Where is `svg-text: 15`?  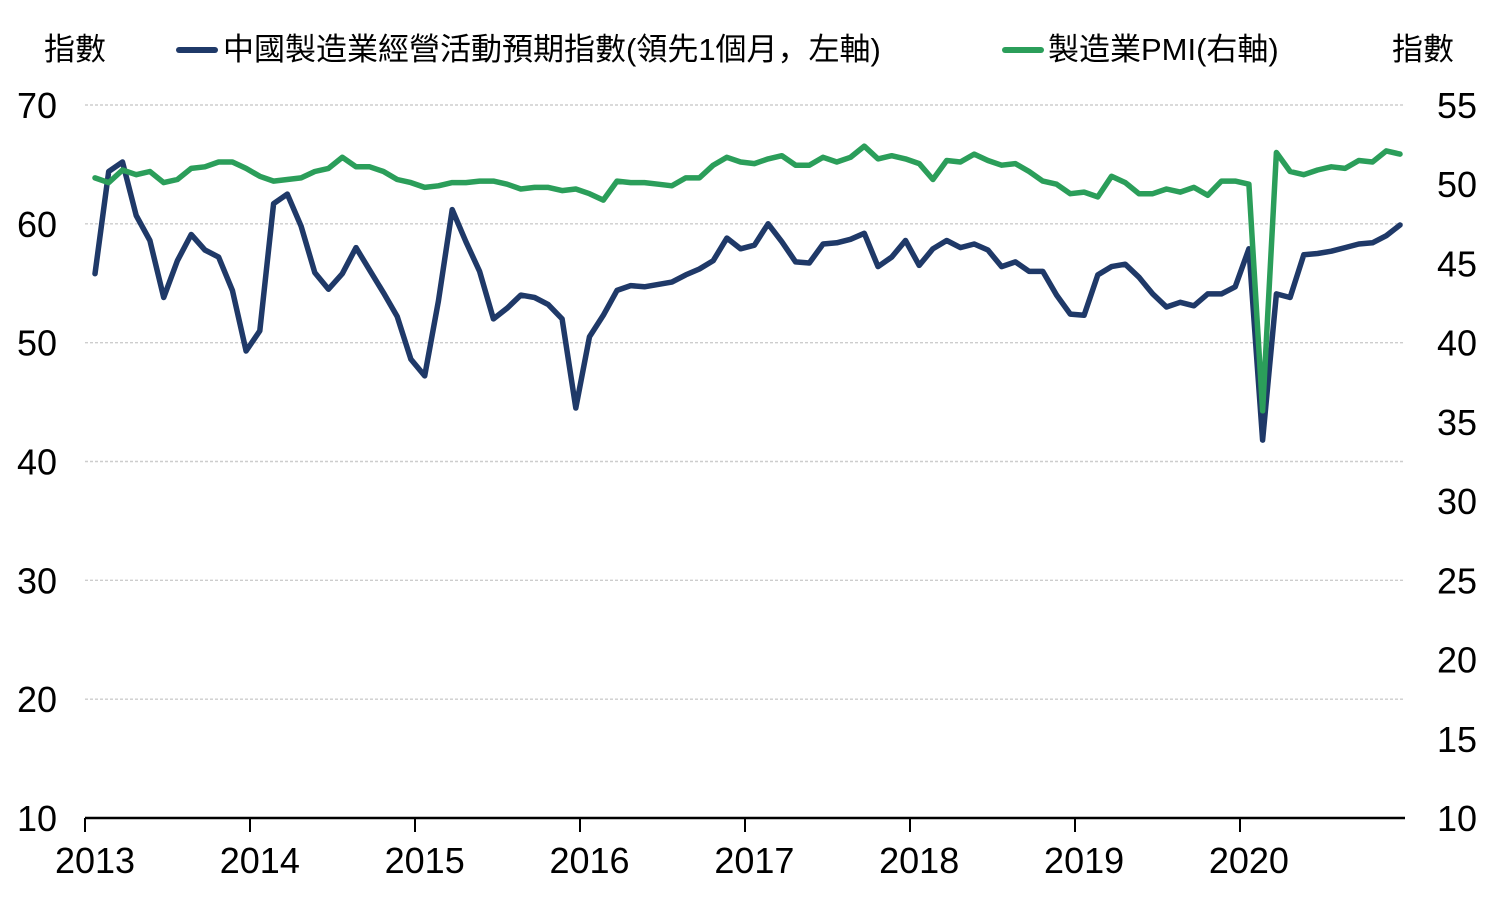
svg-text: 15 is located at coordinates (1457, 739).